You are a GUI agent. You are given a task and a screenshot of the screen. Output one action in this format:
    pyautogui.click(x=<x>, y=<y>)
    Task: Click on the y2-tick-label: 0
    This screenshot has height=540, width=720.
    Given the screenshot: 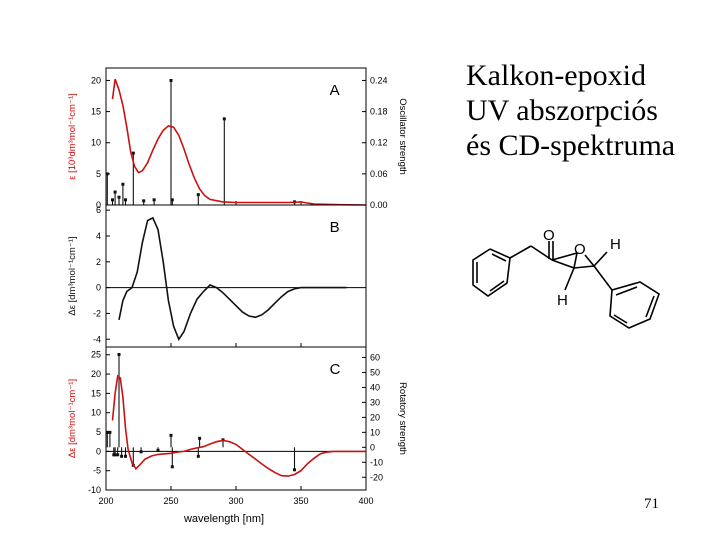 What is the action you would take?
    pyautogui.click(x=372, y=447)
    